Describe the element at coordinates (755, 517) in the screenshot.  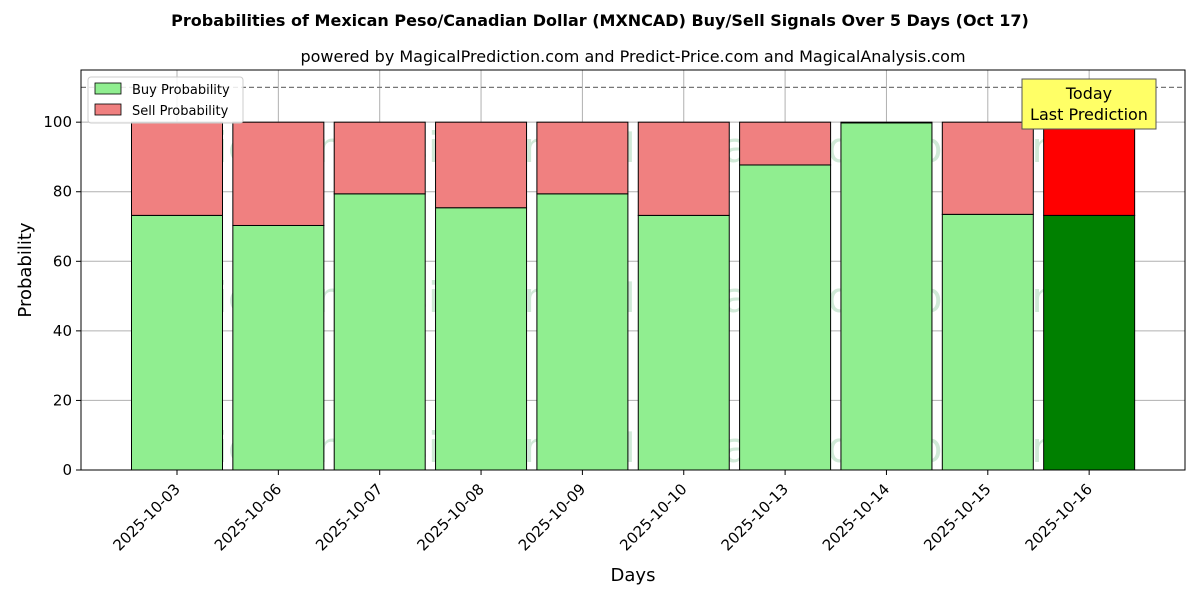
I see `x-tick-label: 2025-10-13` at that location.